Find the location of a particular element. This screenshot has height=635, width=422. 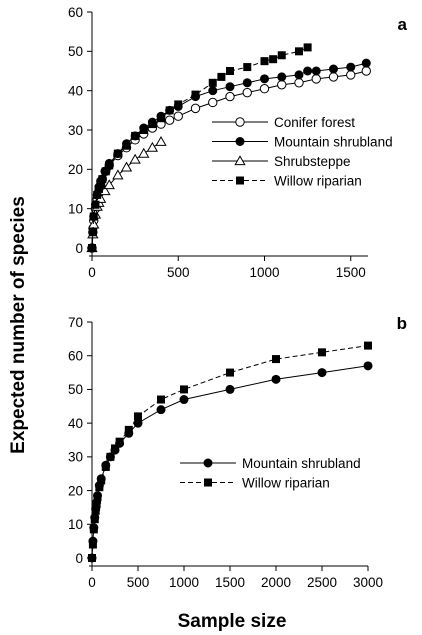

y-tick-label: 20 is located at coordinates (75, 490).